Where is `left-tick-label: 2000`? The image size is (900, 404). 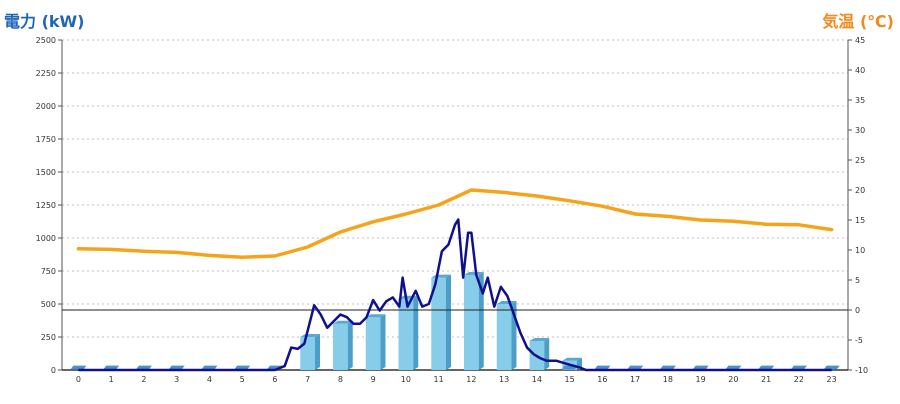 left-tick-label: 2000 is located at coordinates (46, 106).